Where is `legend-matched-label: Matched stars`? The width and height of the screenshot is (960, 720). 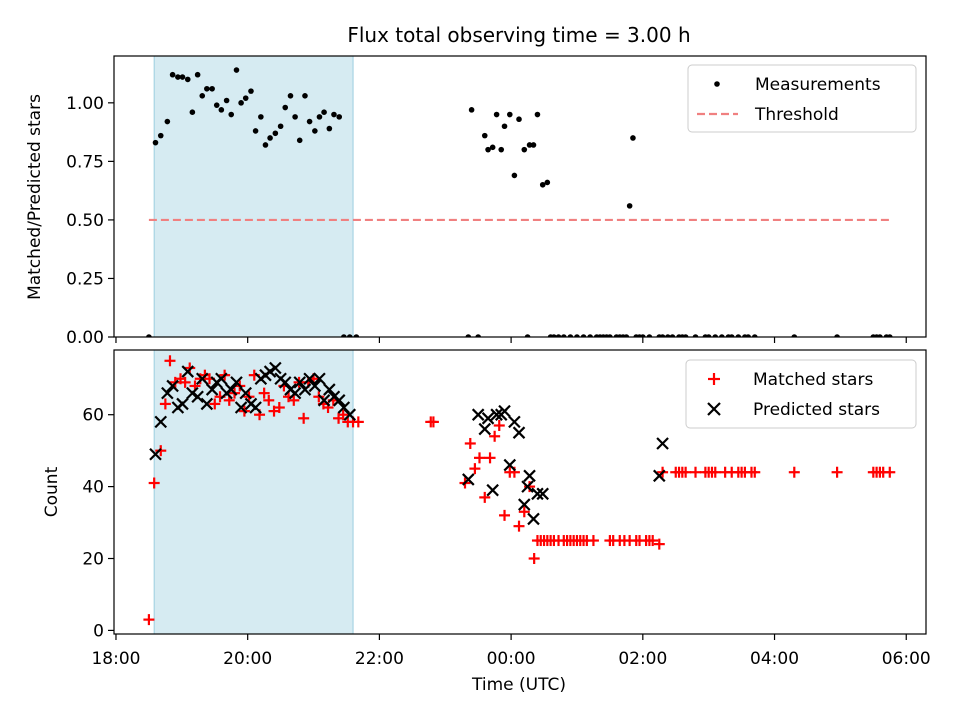 legend-matched-label: Matched stars is located at coordinates (813, 380).